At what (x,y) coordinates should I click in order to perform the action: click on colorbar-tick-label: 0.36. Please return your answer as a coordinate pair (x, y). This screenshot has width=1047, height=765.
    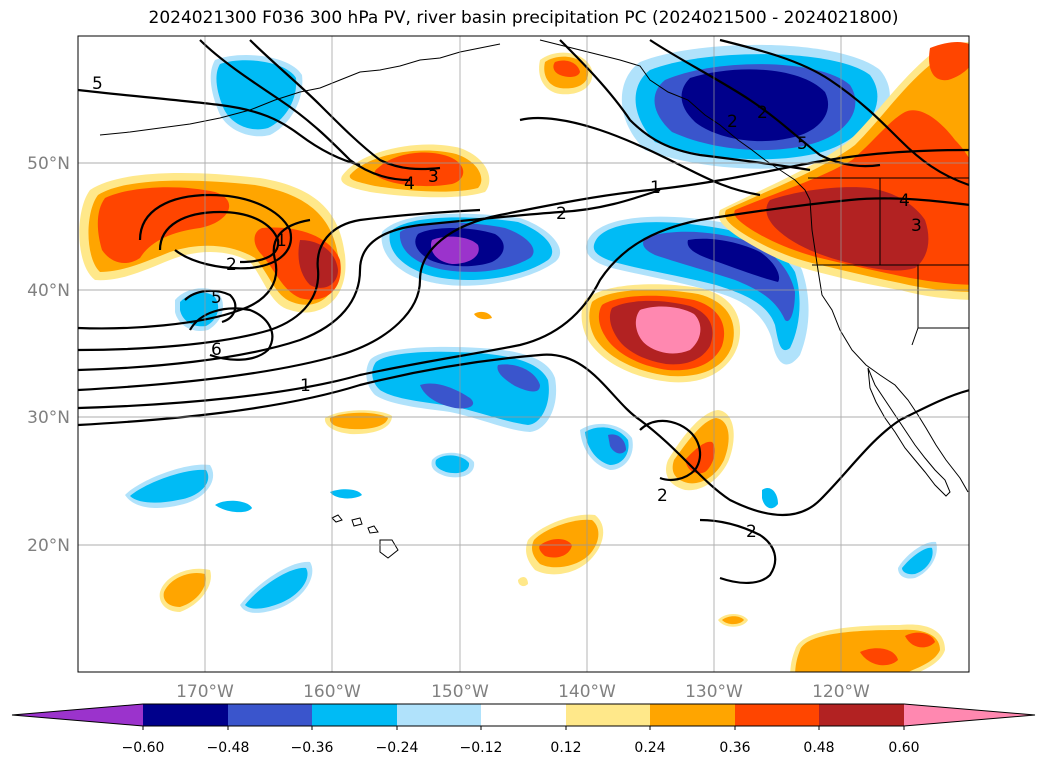
    Looking at the image, I should click on (734, 748).